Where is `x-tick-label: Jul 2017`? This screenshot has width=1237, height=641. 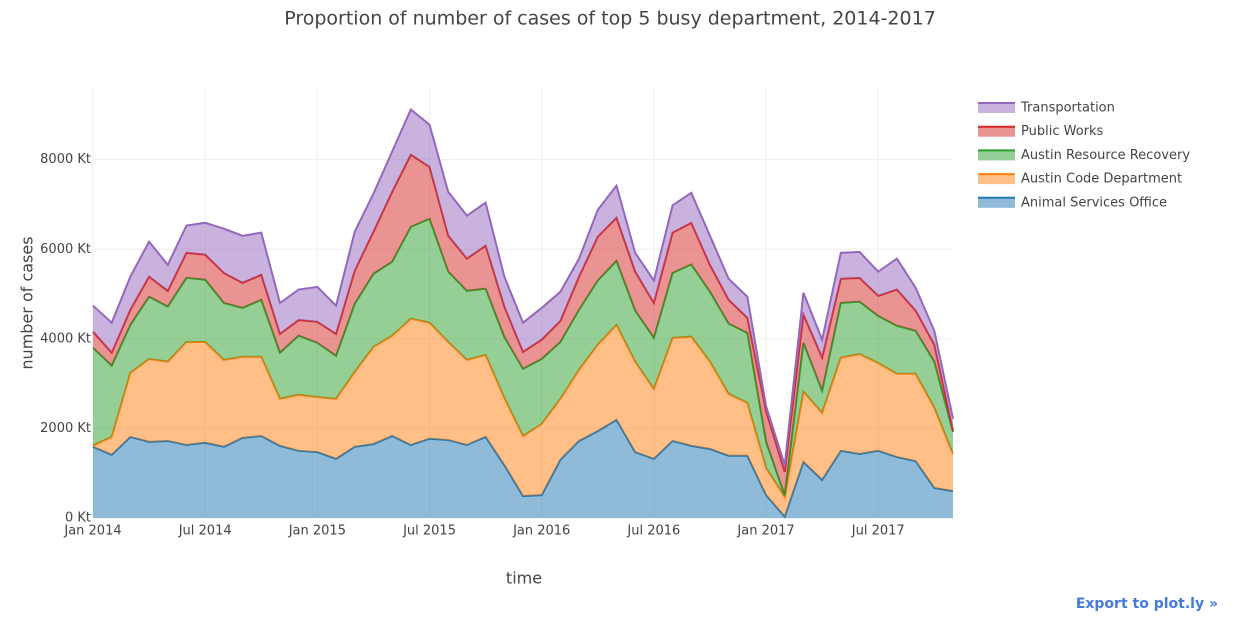 x-tick-label: Jul 2017 is located at coordinates (878, 531).